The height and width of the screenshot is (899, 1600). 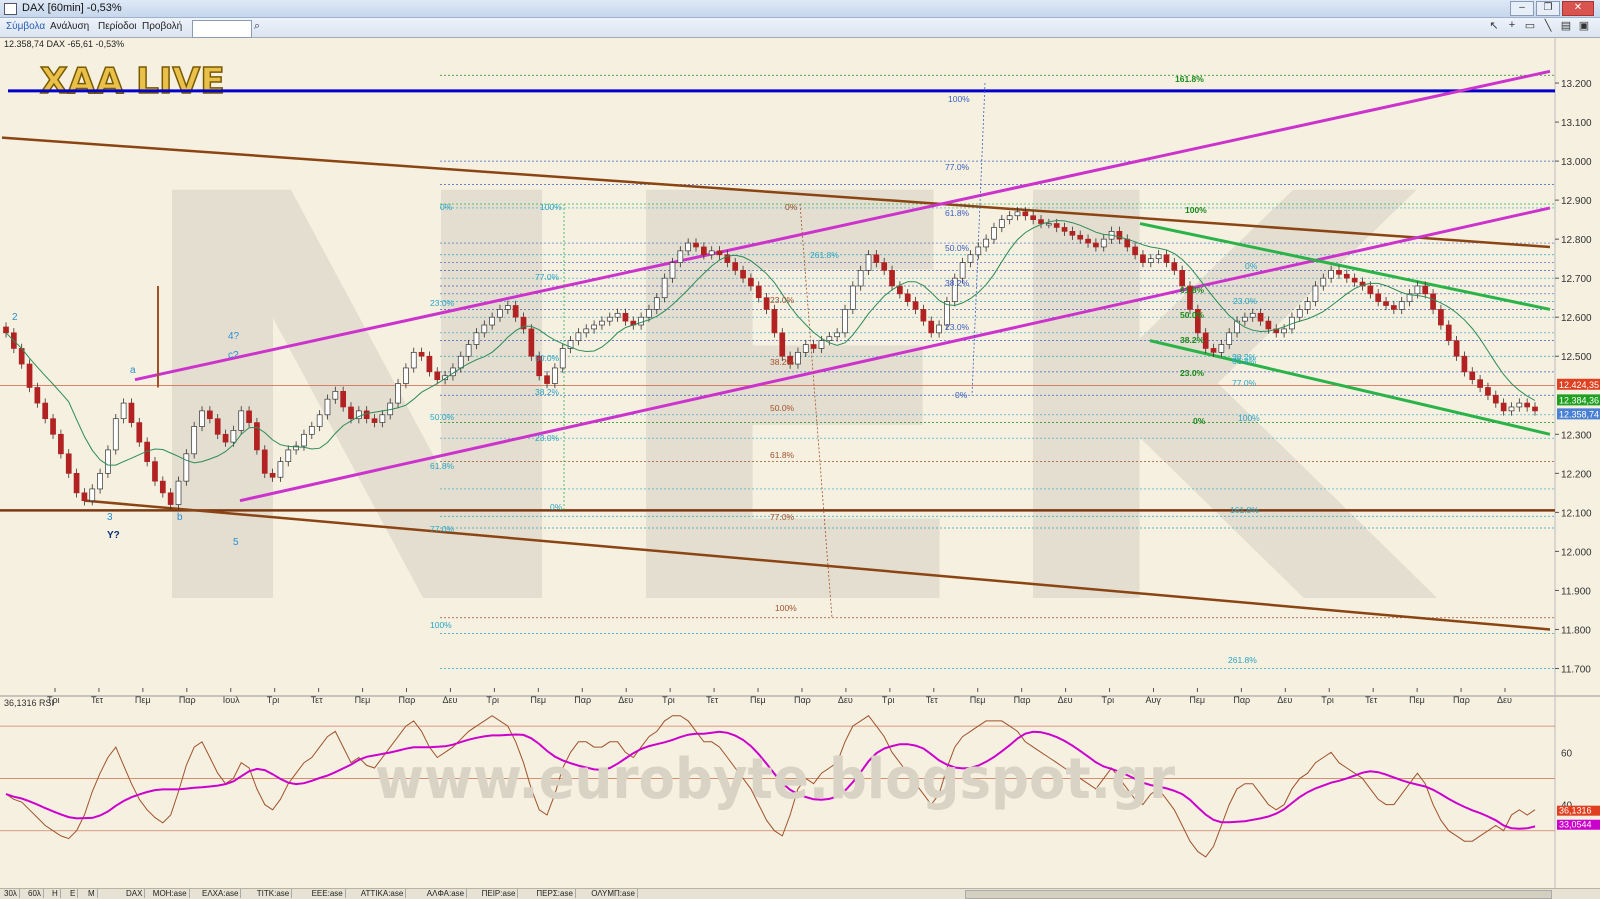 What do you see at coordinates (1578, 8) in the screenshot?
I see `close-button: ✕` at bounding box center [1578, 8].